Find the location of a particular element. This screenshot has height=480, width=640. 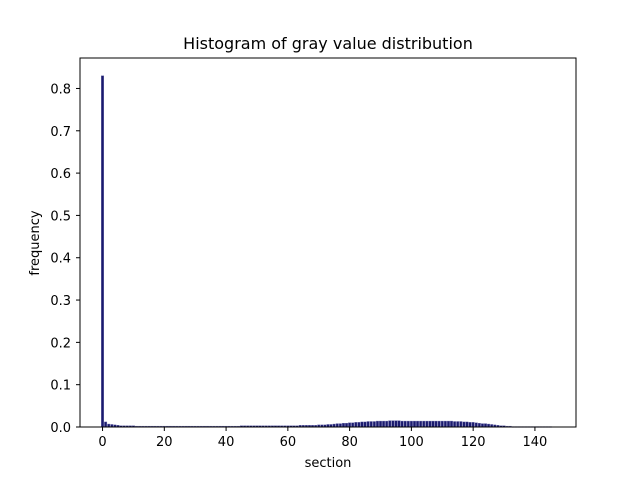

x-tick-label: 80 is located at coordinates (349, 442).